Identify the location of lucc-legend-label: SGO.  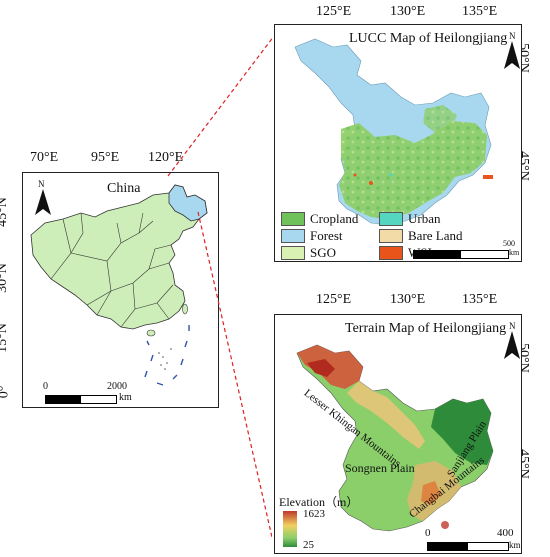
(323, 252).